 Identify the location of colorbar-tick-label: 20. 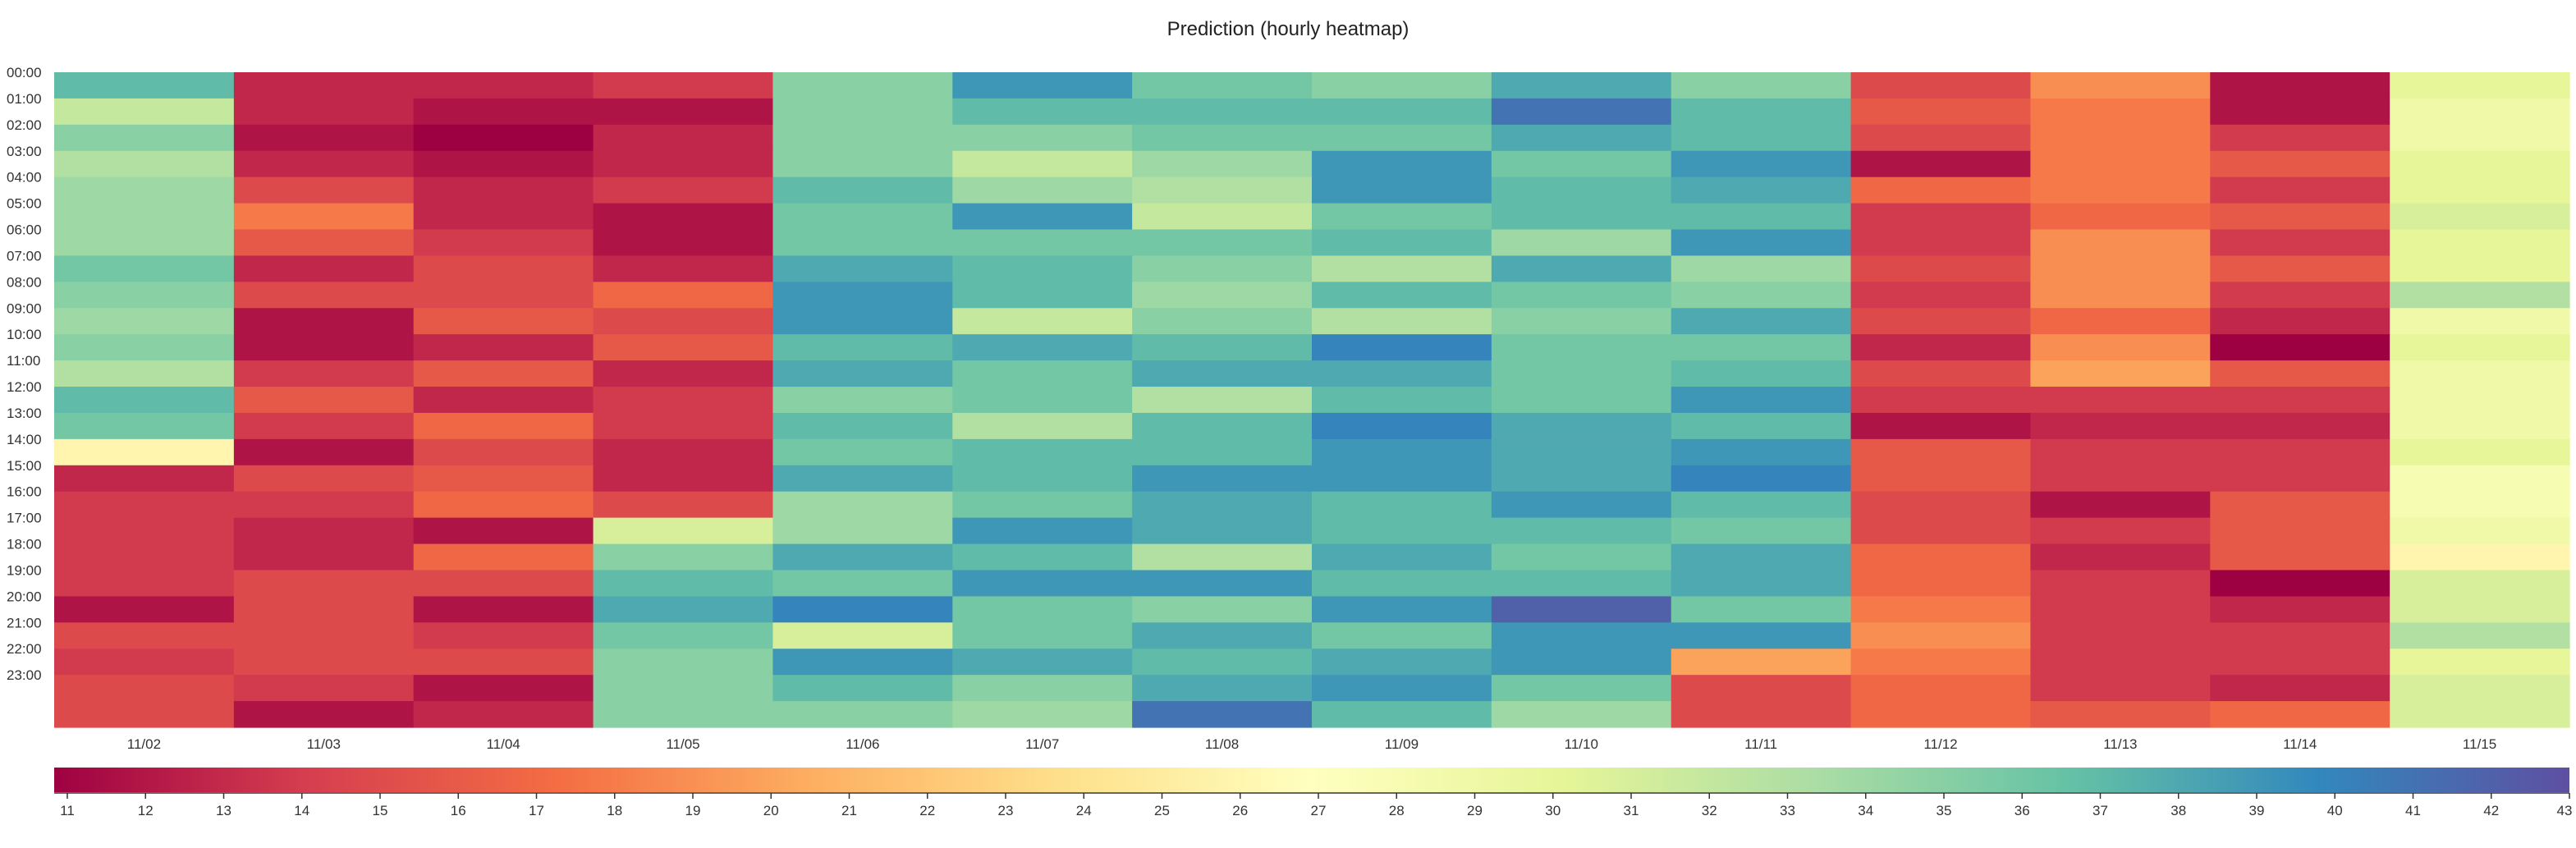
(771, 810).